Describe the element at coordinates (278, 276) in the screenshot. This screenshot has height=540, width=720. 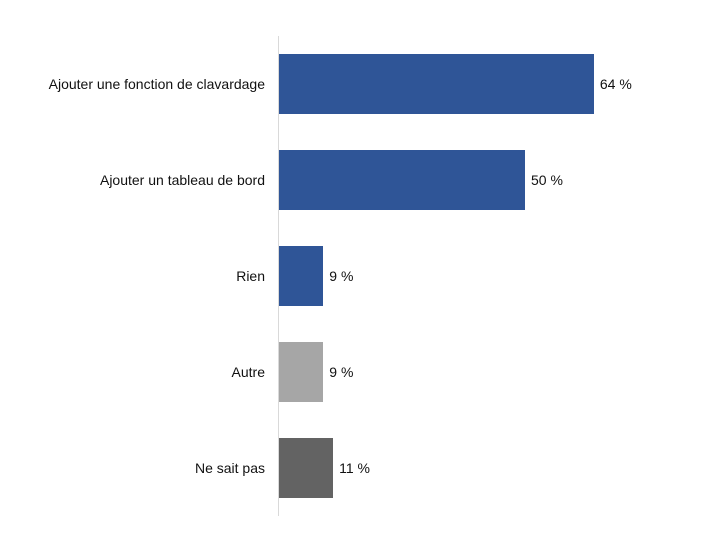
I see `category-axis-line` at that location.